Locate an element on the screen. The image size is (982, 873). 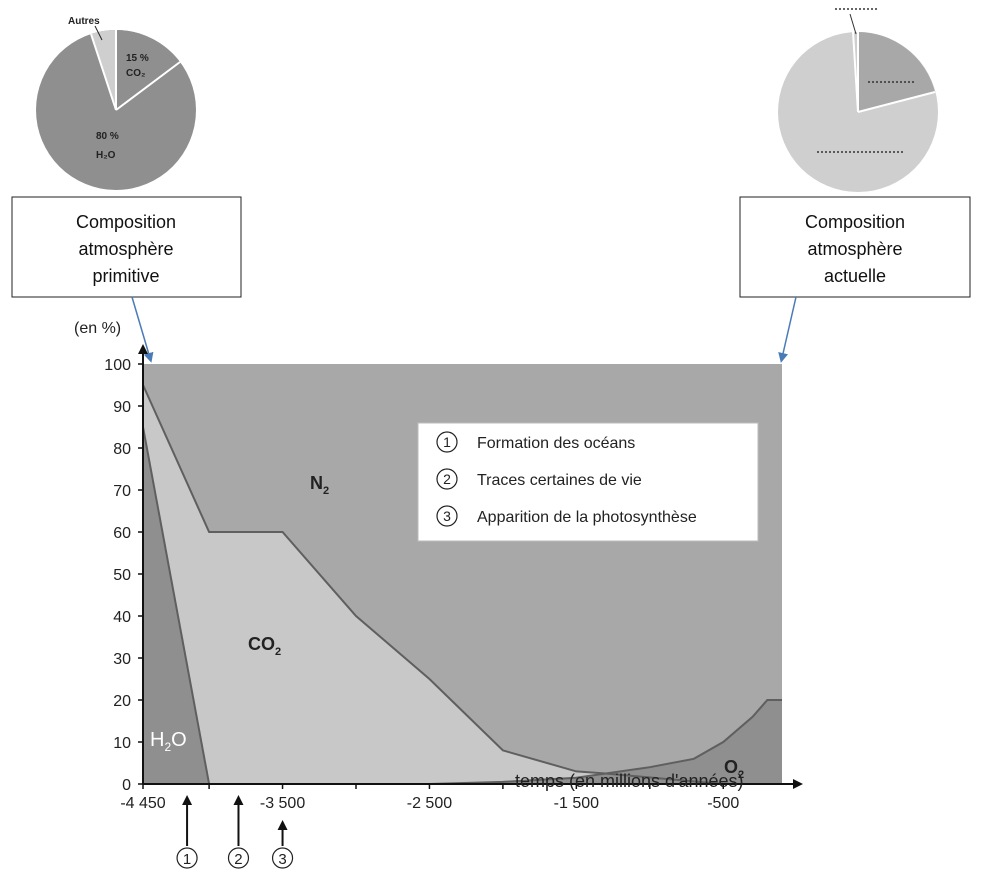
y-tick-label: 70 is located at coordinates (122, 491).